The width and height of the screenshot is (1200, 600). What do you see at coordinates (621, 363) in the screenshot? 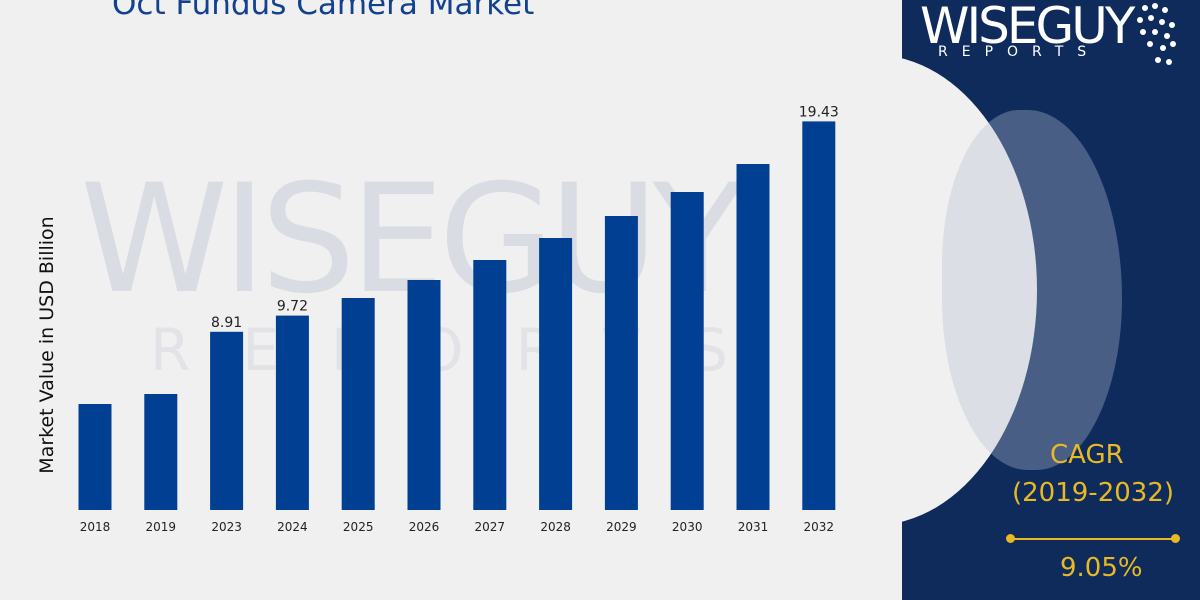
I see `bar-2029` at bounding box center [621, 363].